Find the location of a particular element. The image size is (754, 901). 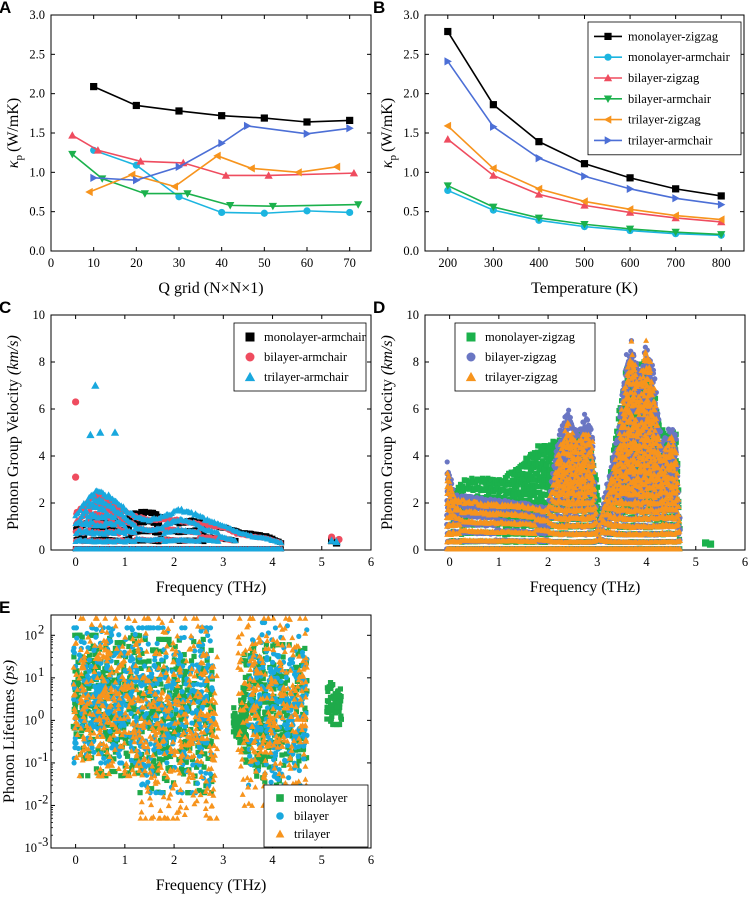

x-tick-label: 3 is located at coordinates (223, 562).